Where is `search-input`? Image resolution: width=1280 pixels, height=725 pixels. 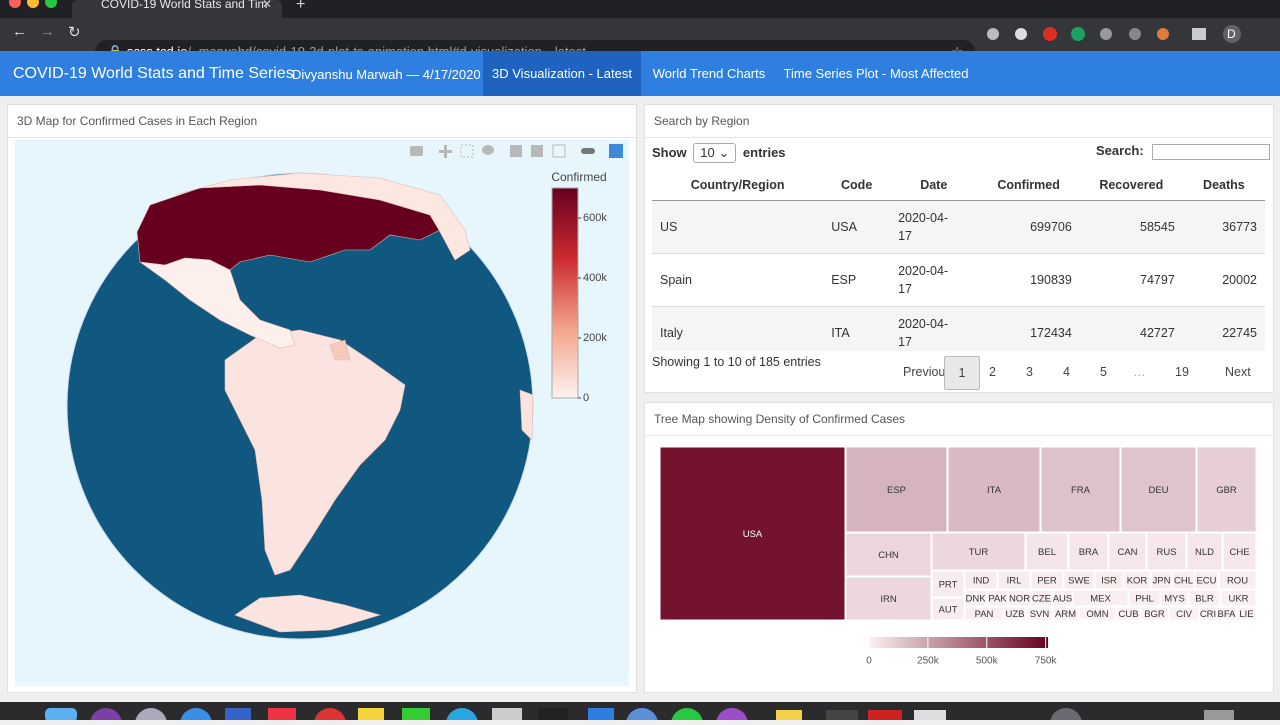
search-input is located at coordinates (1211, 151).